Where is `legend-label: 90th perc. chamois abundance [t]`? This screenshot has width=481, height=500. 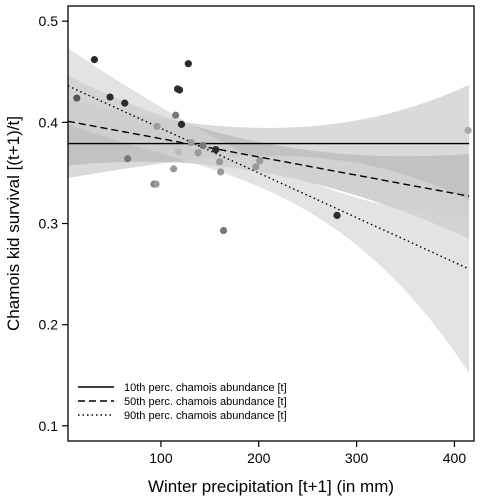
legend-label: 90th perc. chamois abundance [t] is located at coordinates (205, 416).